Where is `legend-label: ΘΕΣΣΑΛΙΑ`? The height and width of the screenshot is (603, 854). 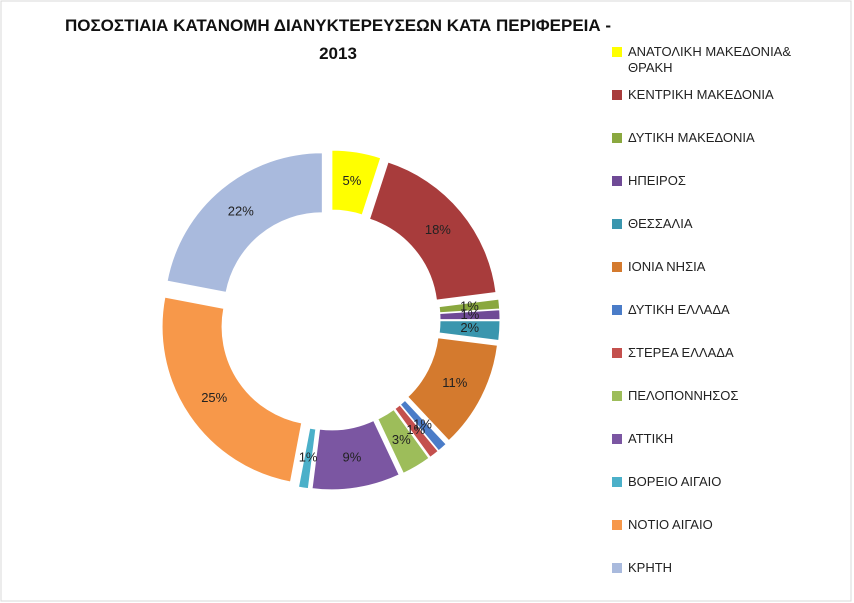
legend-label: ΘΕΣΣΑΛΙΑ is located at coordinates (660, 223).